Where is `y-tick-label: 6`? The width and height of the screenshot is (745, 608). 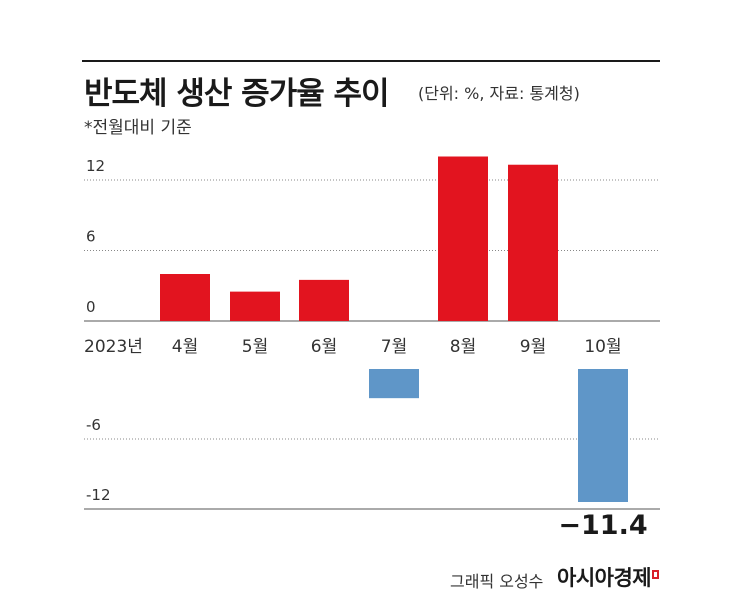 y-tick-label: 6 is located at coordinates (91, 237).